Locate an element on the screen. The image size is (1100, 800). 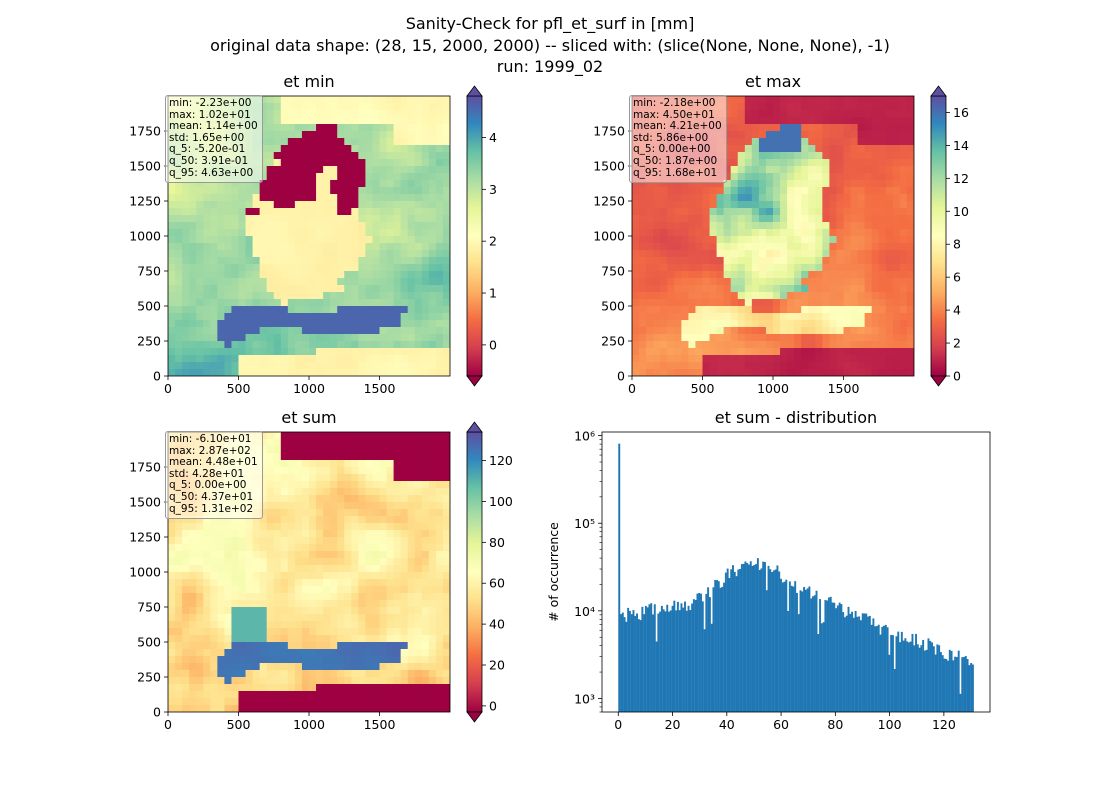
y-tick-label: 1500 is located at coordinates (145, 502).